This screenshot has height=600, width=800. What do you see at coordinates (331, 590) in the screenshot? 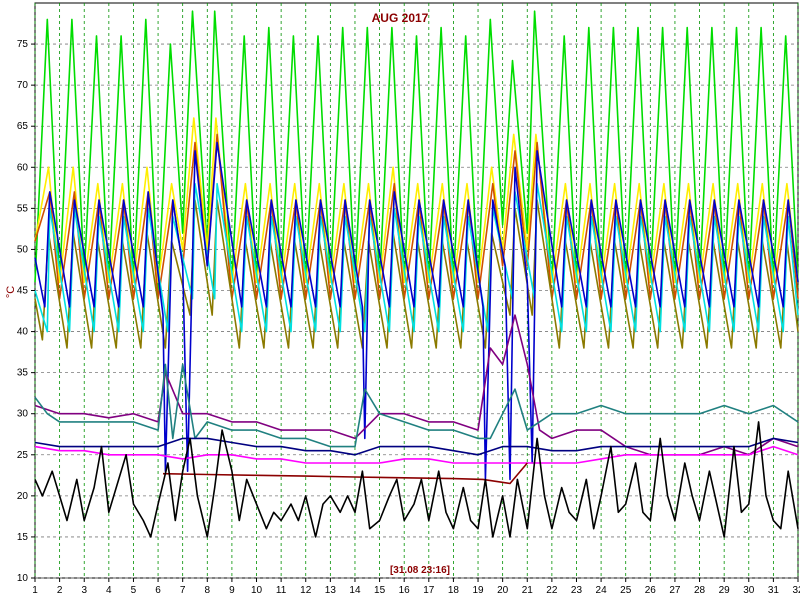
I see `x-tick-label: 13` at bounding box center [331, 590].